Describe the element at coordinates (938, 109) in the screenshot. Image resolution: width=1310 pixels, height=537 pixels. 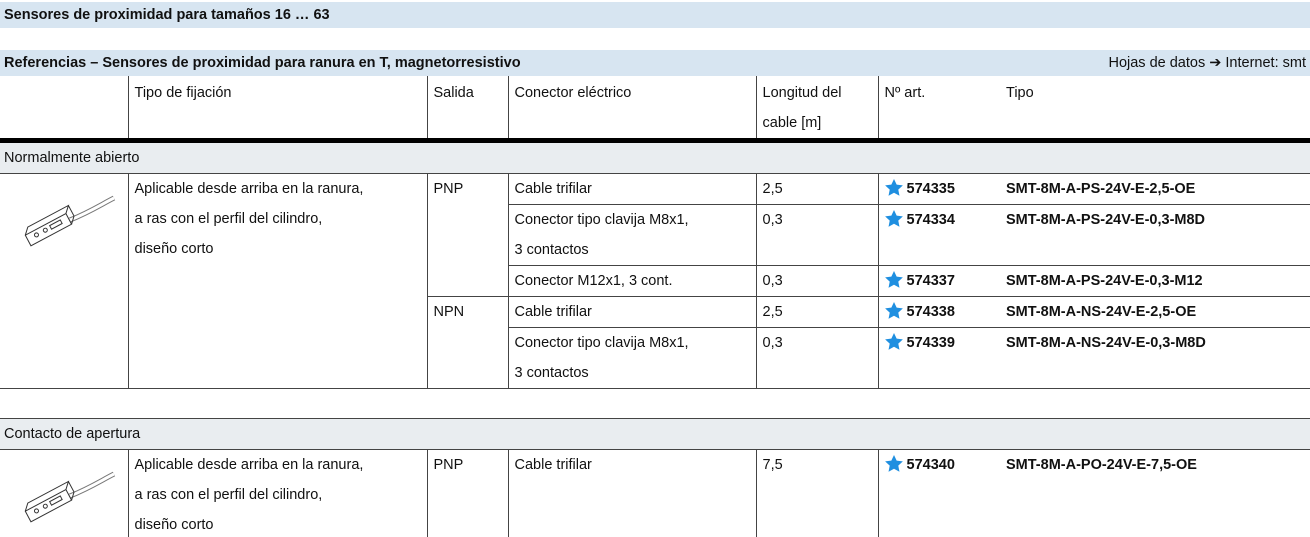
I see `column-header: Nº art.` at that location.